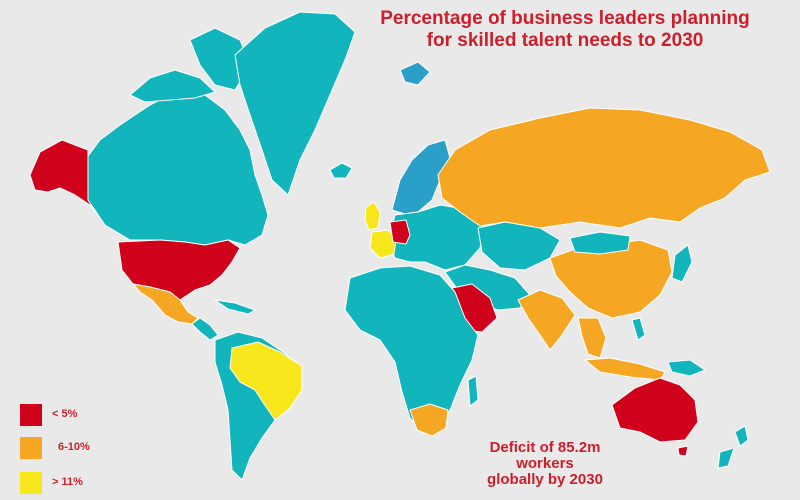  What do you see at coordinates (235, 307) in the screenshot?
I see `region-caribbean` at bounding box center [235, 307].